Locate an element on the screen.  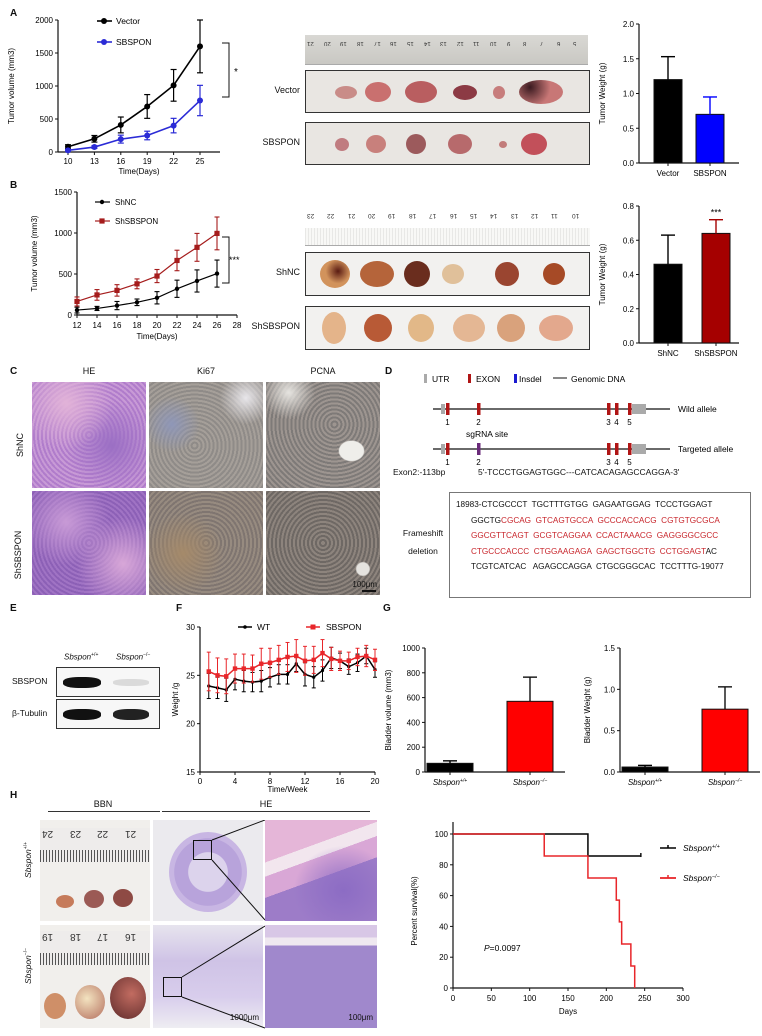
wb-col-label-wt: Sbspon+/+ is located at coordinates (81, 657).